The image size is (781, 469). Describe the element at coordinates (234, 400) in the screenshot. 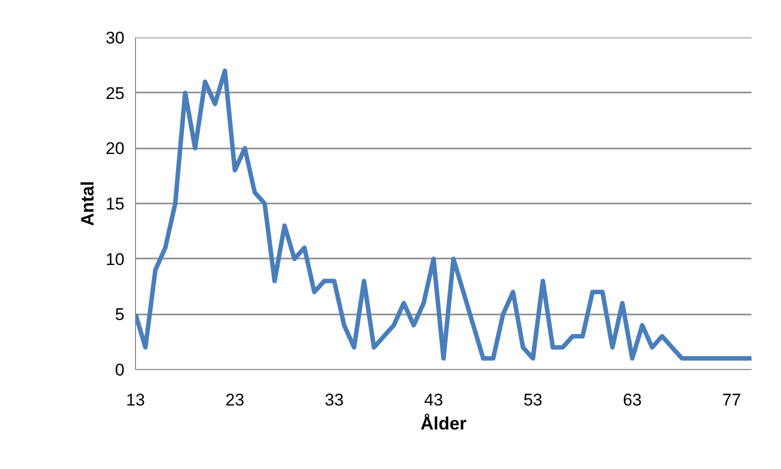

I see `x-tick-label: 23` at that location.